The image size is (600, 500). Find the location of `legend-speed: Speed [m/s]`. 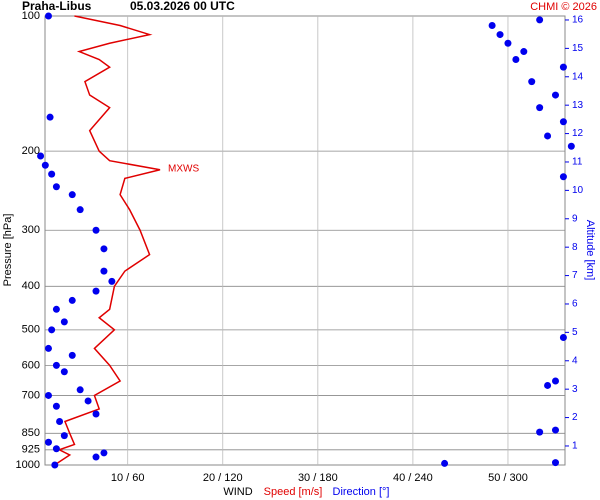

legend-speed: Speed [m/s] is located at coordinates (293, 492).